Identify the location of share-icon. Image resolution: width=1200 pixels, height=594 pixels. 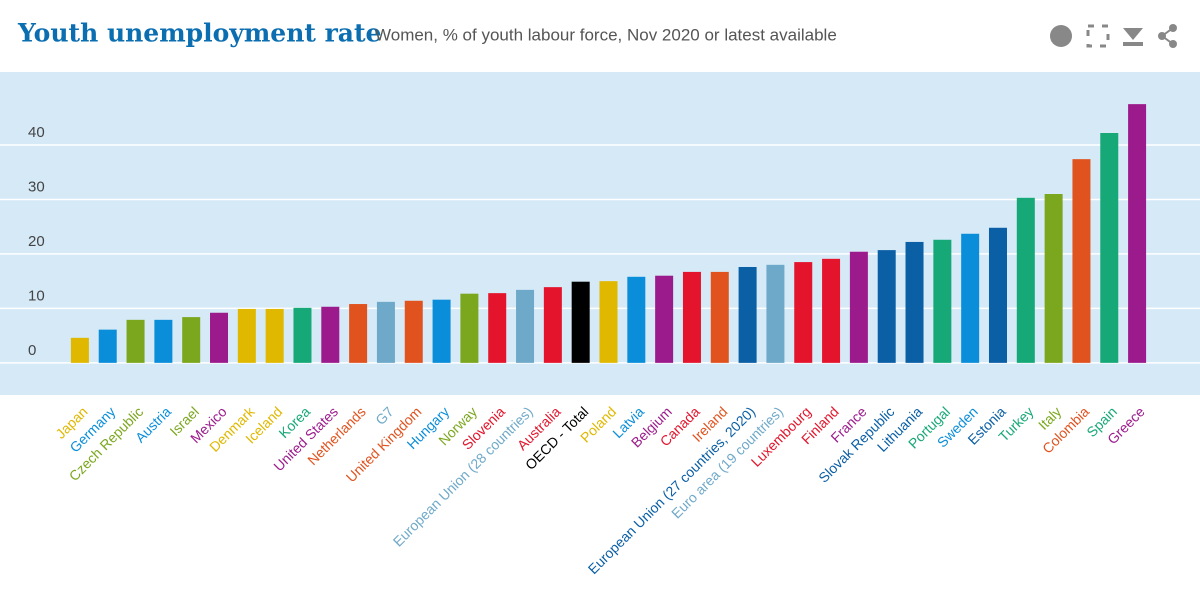
(1167, 36).